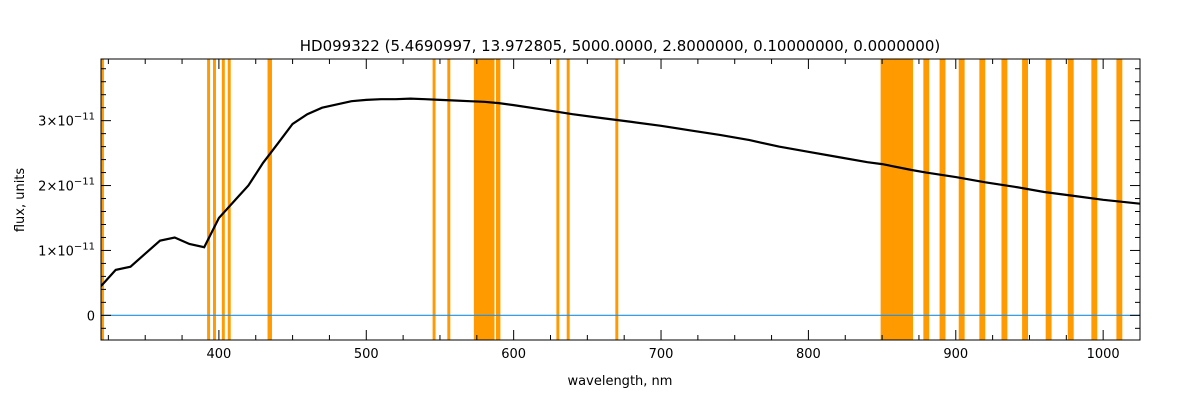  I want to click on x-axis-label: wavelength, nm, so click(620, 381).